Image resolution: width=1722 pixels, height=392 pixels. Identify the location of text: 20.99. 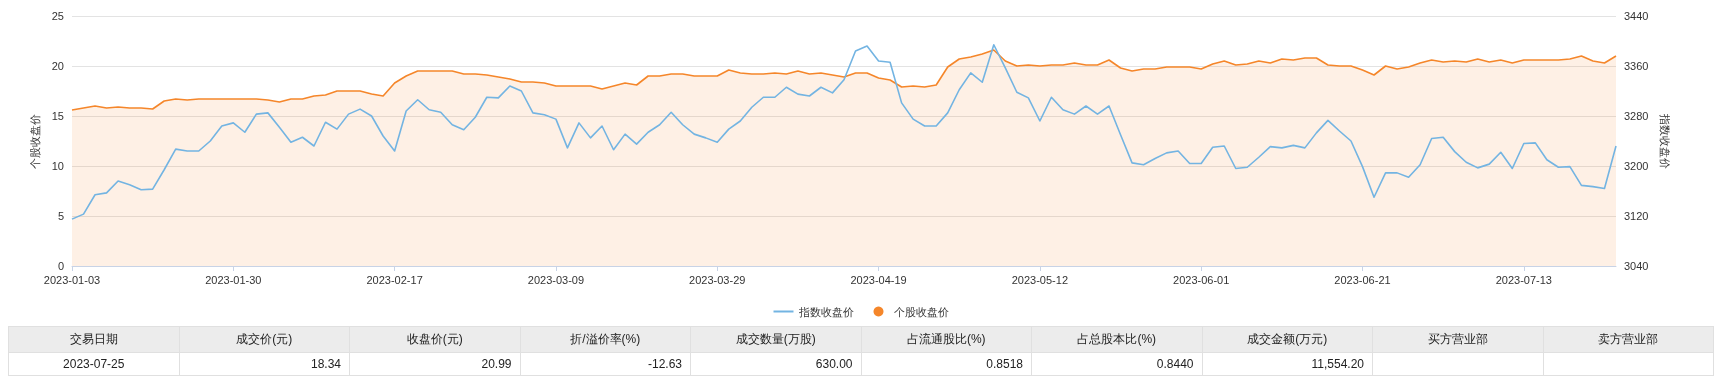
(496, 364).